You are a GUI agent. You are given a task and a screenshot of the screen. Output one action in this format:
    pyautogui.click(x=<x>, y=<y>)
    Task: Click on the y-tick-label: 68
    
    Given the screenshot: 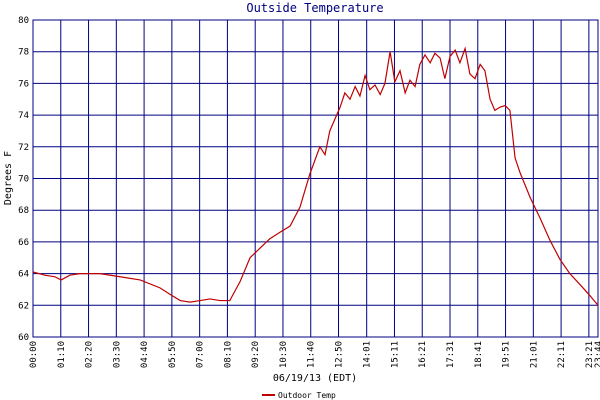 What is the action you would take?
    pyautogui.click(x=23, y=211)
    